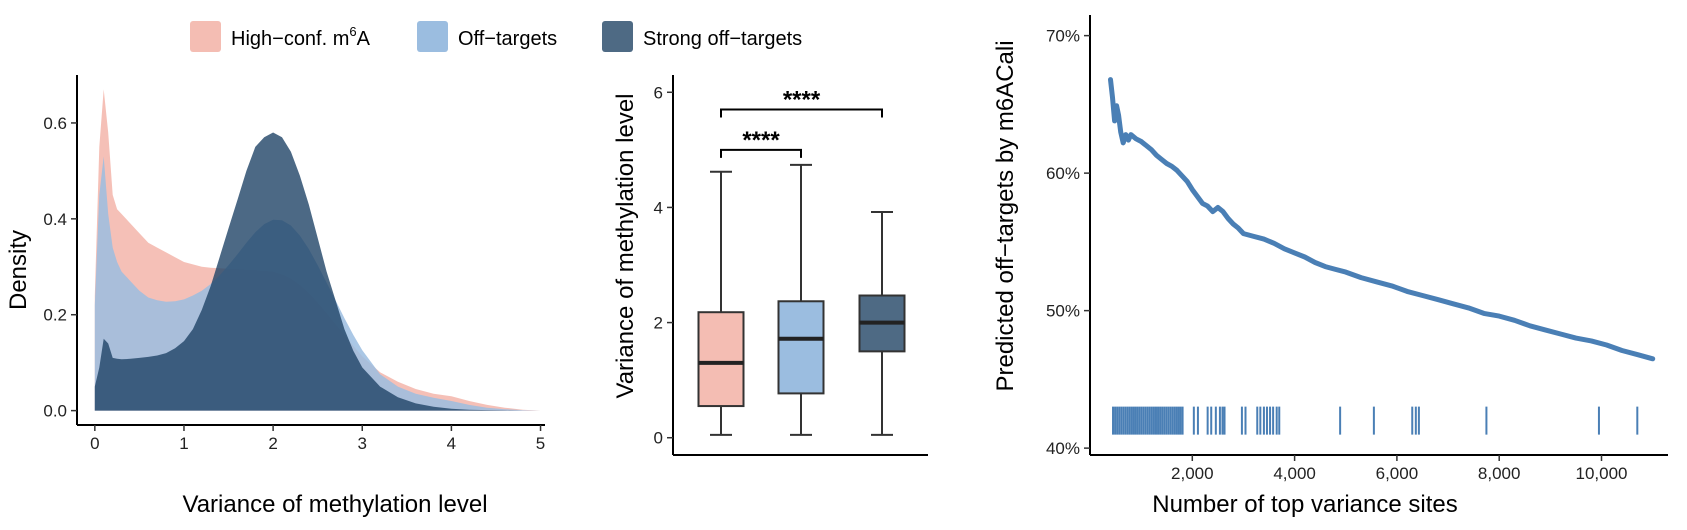 This screenshot has width=1687, height=530. Describe the element at coordinates (334, 504) in the screenshot. I see `density-x-axis-title: Variance of methylation level` at that location.